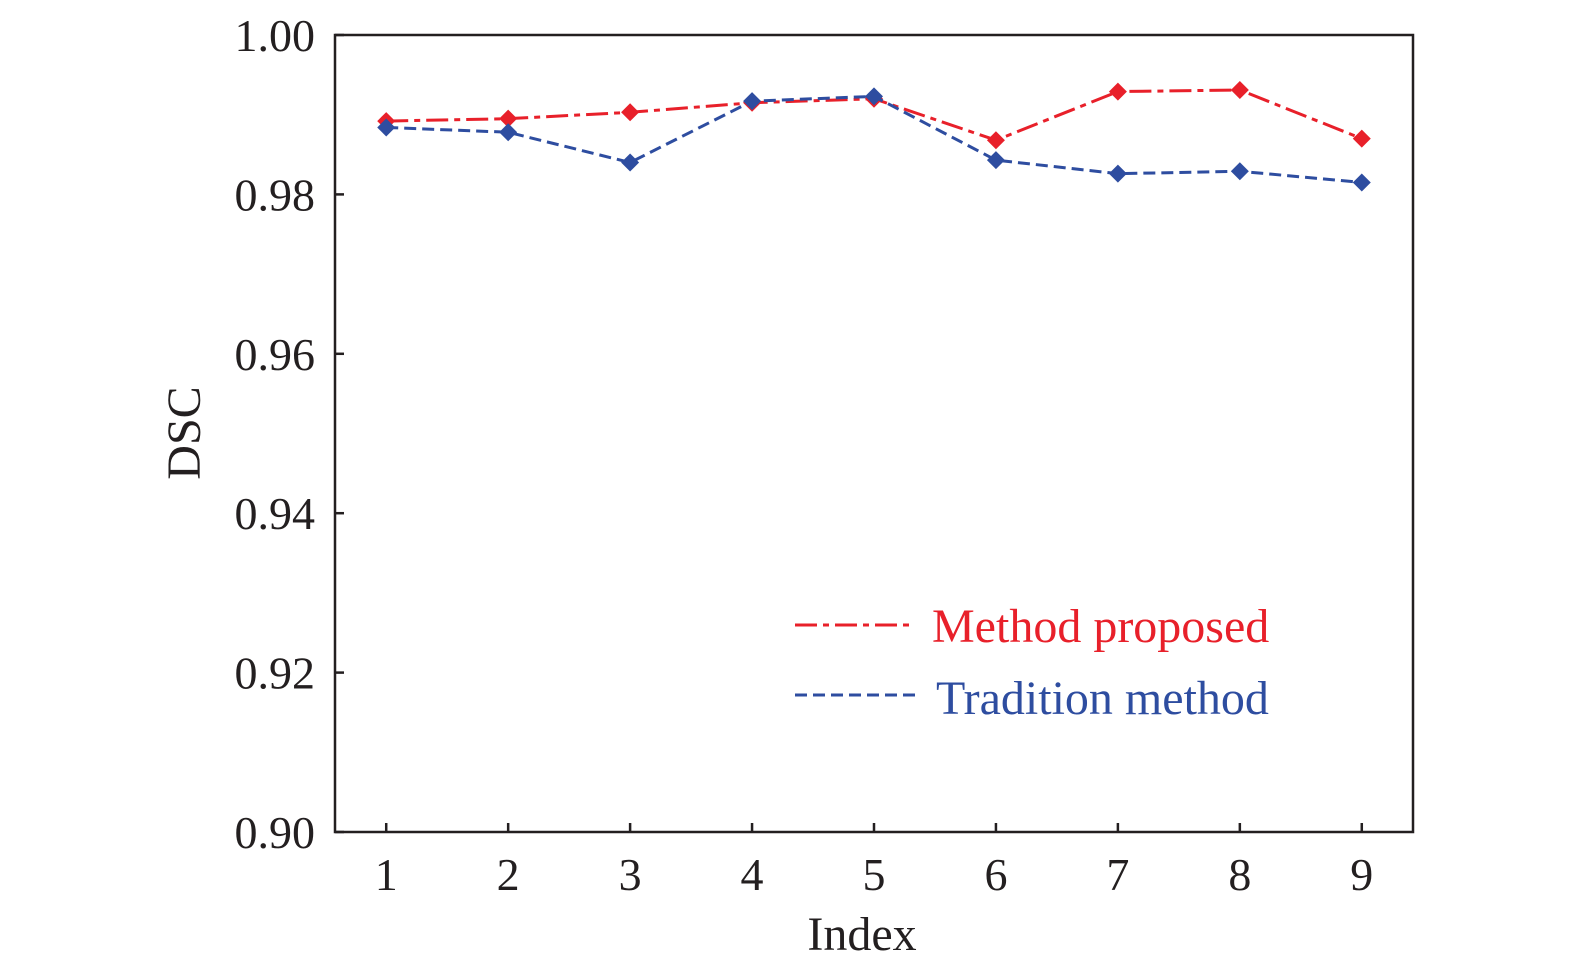  Describe the element at coordinates (1032, 662) in the screenshot. I see `legend: Method proposed Tradition method` at that location.